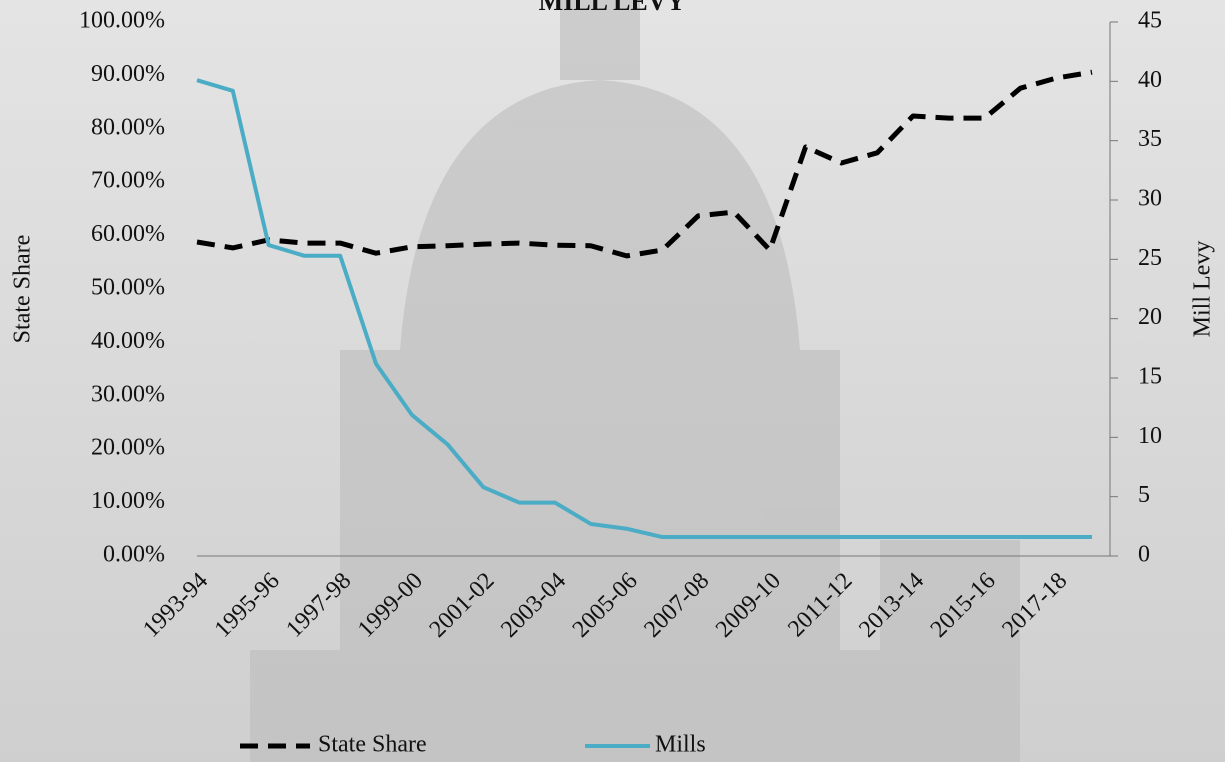 This screenshot has width=1225, height=762. I want to click on y2-tick-label: 45, so click(1150, 21).